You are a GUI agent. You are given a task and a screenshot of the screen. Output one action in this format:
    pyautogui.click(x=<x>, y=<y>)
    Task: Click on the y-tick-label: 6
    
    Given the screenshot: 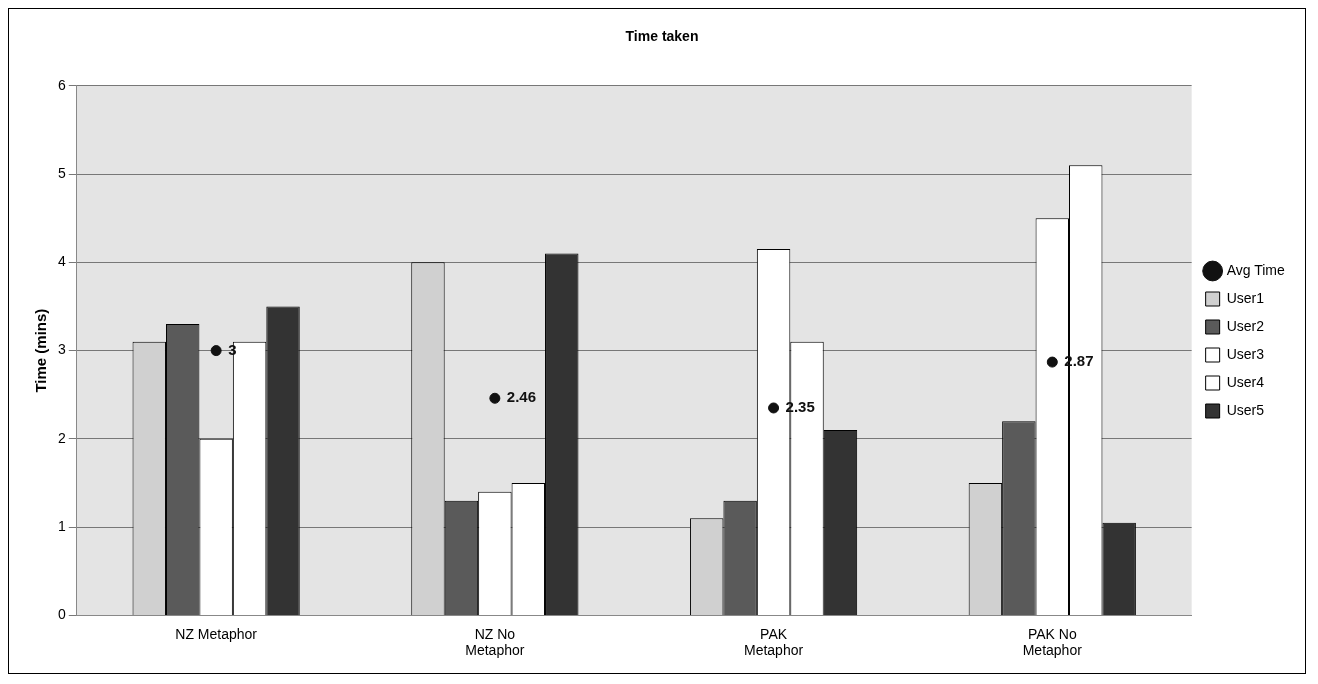 What is the action you would take?
    pyautogui.click(x=61, y=84)
    